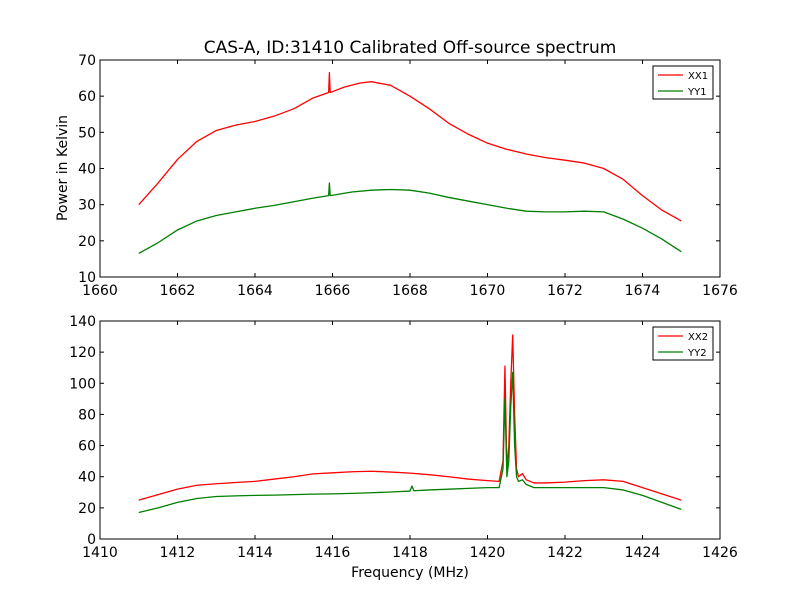  Describe the element at coordinates (410, 218) in the screenshot. I see `series-line-yy1` at that location.